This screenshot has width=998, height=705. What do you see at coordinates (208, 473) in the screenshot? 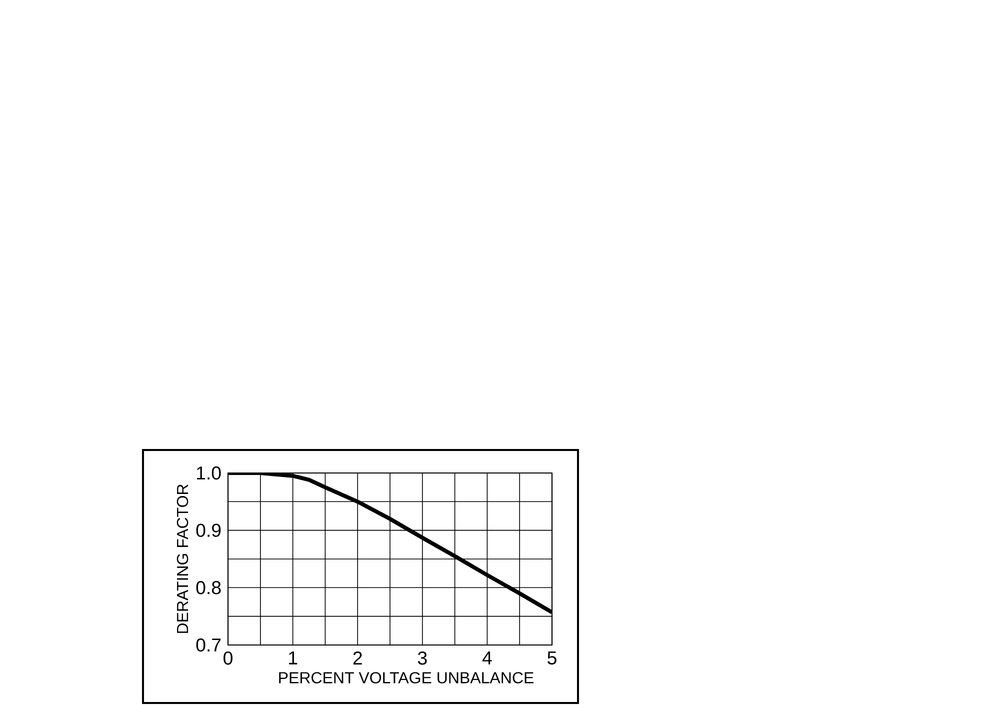
I see `y-tick-label: 1.0` at bounding box center [208, 473].